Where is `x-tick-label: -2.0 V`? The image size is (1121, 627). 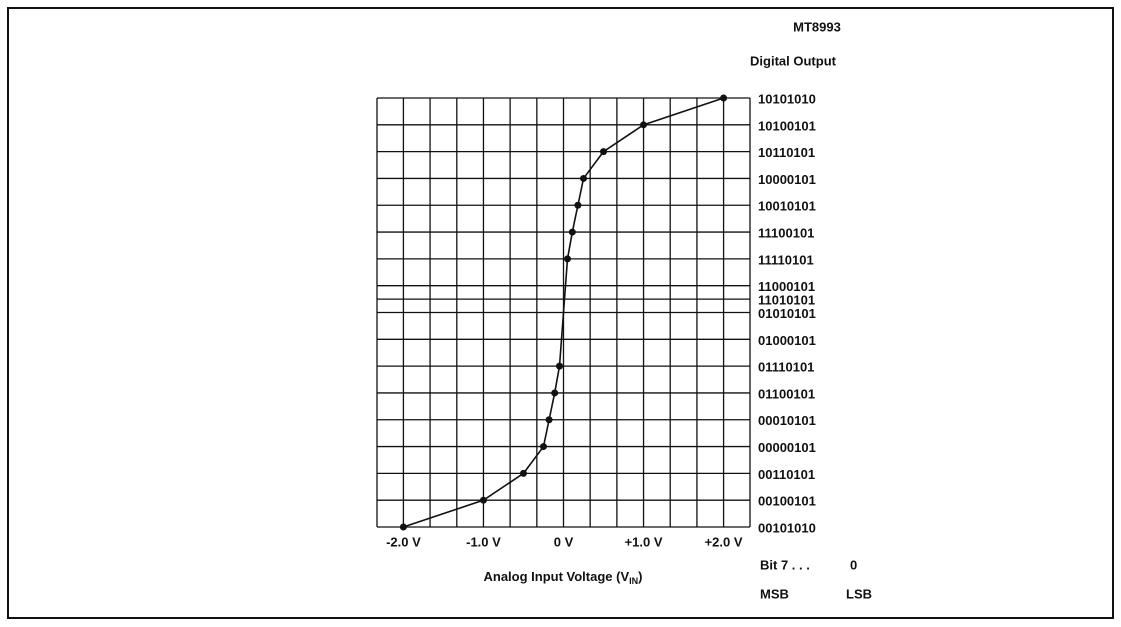
x-tick-label: -2.0 V is located at coordinates (403, 541).